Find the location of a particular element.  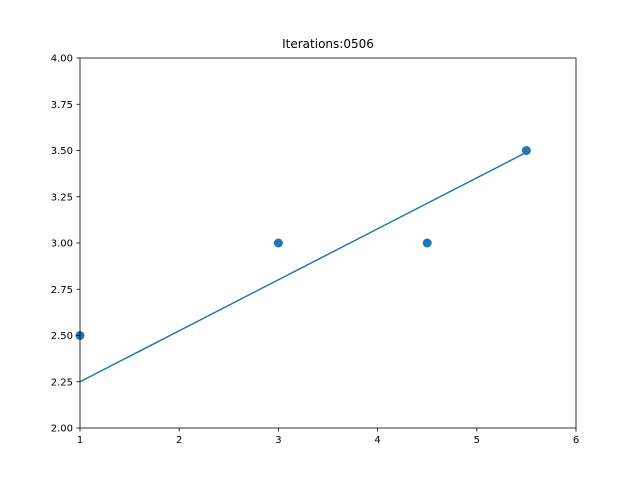

y-tick-label: 4.00 is located at coordinates (62, 59).